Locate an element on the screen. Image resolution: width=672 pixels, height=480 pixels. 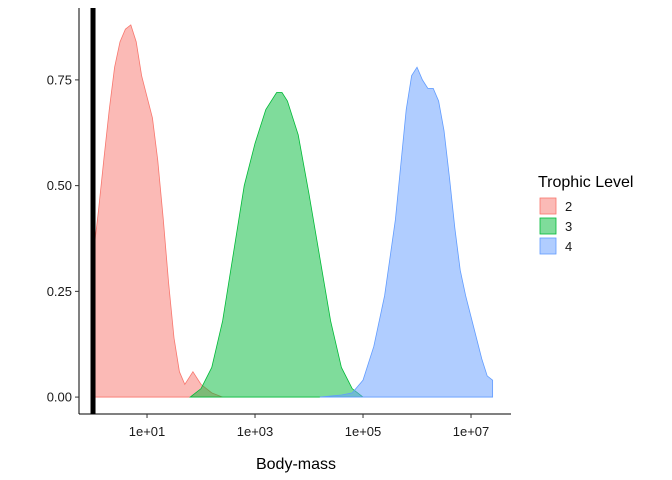
y-axis-ticks: 0.00 0.25 0.50 0.75 is located at coordinates (63, 238).